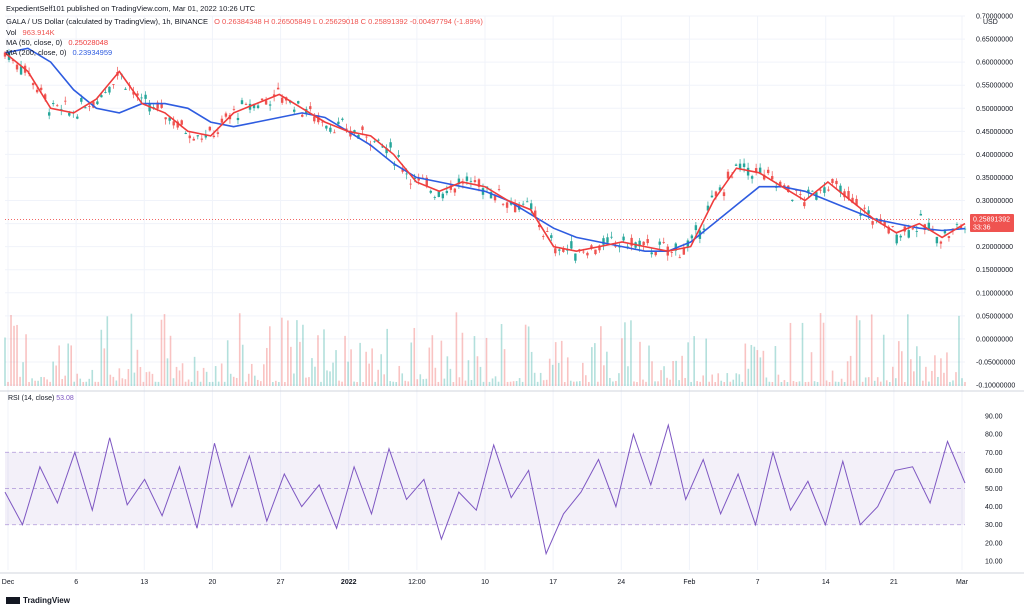 This screenshot has width=1024, height=609. What do you see at coordinates (991, 220) in the screenshot?
I see `last-price-value: 0.25891392` at bounding box center [991, 220].